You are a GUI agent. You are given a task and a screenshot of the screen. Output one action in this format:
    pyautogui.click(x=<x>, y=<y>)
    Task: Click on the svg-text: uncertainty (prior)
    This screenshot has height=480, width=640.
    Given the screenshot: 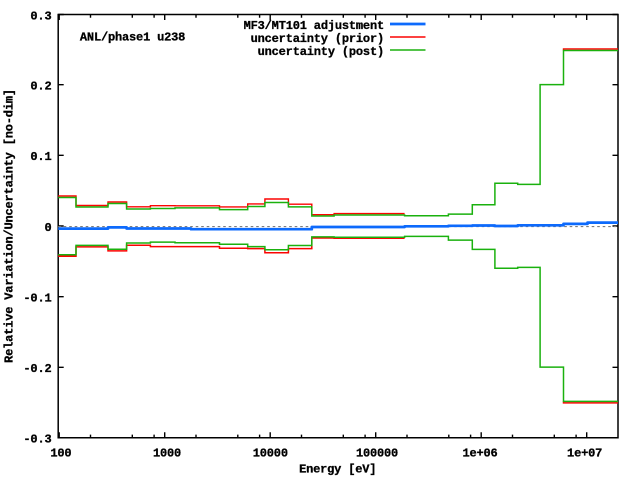 What is the action you would take?
    pyautogui.click(x=317, y=39)
    